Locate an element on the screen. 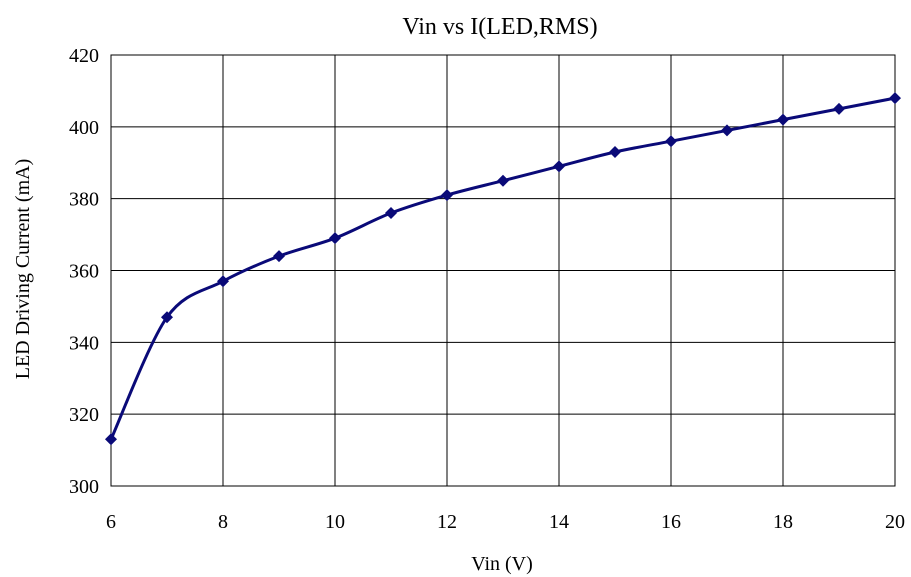  y-tick-label-6: 420 is located at coordinates (84, 56).